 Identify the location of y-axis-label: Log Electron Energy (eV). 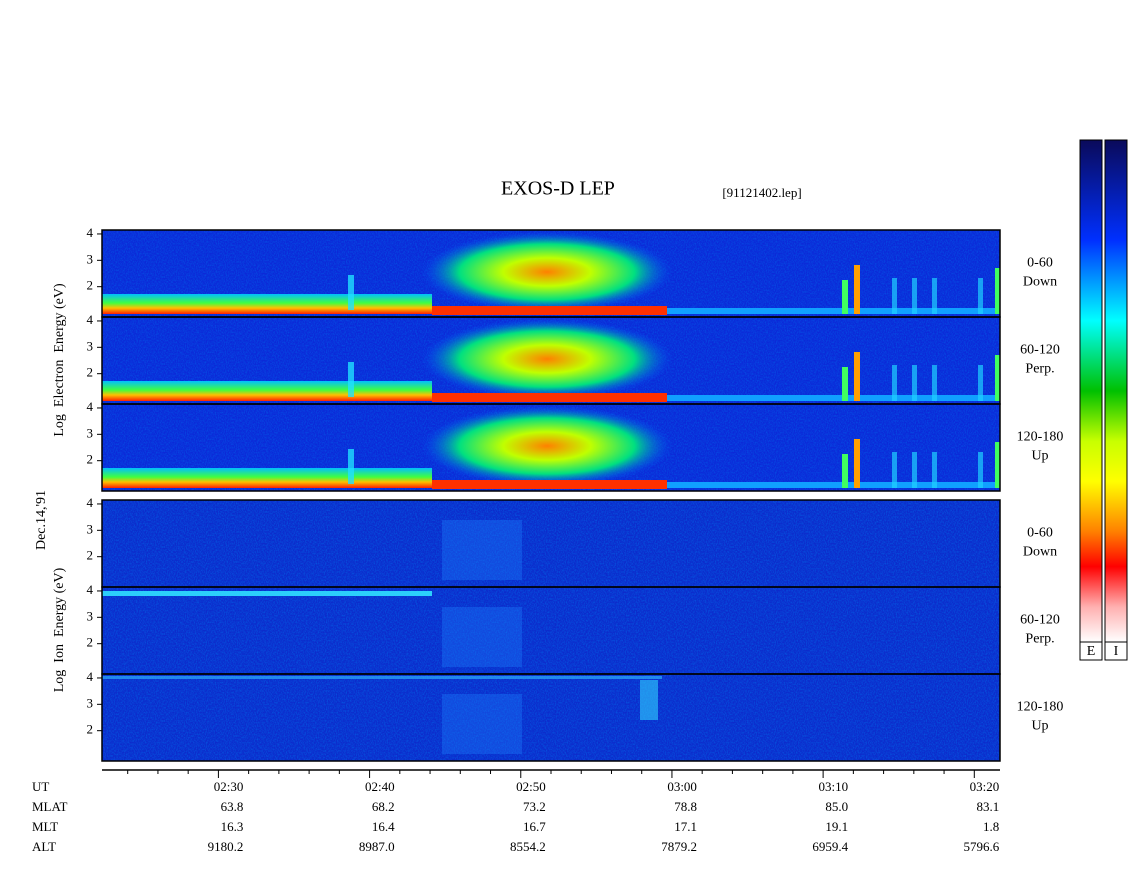
(59, 360).